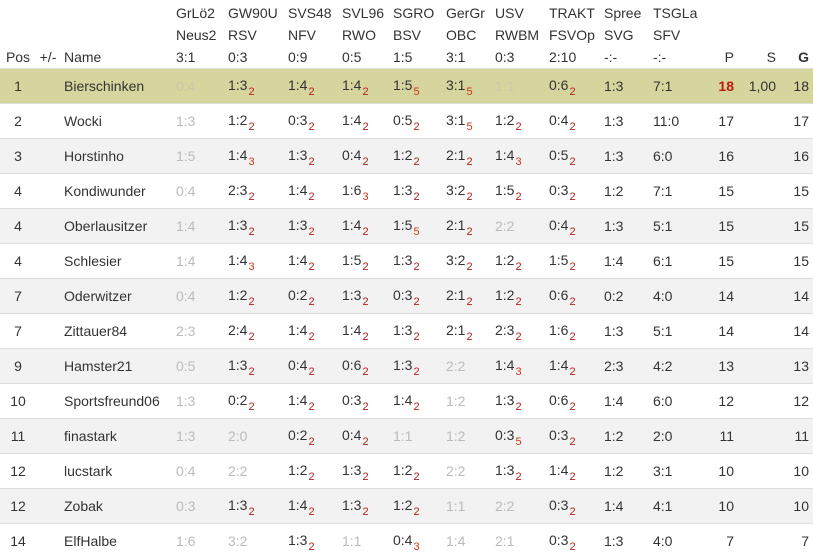 The image size is (813, 558). What do you see at coordinates (254, 35) in the screenshot?
I see `match-away-team: RSV` at bounding box center [254, 35].